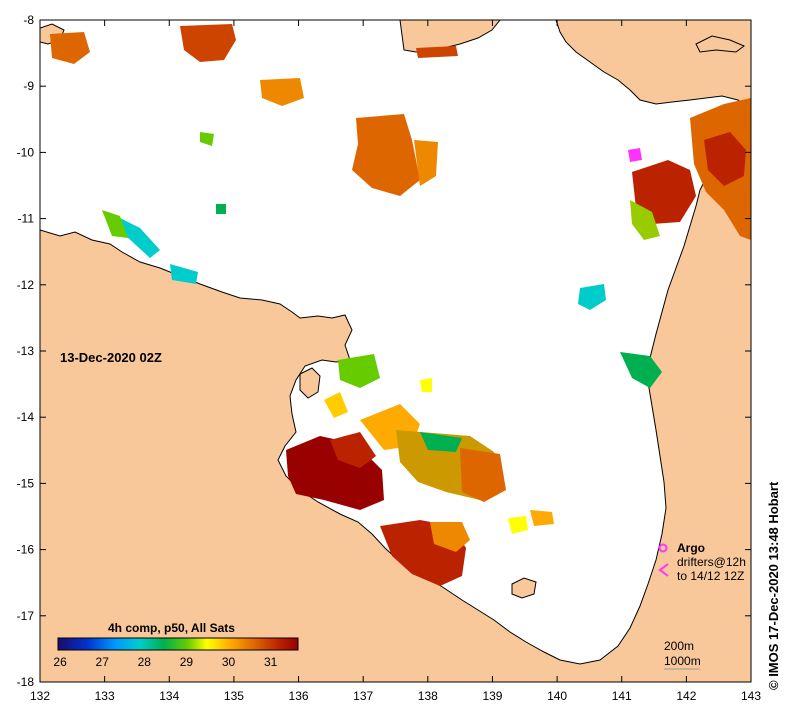  I want to click on y-tick-label: -15, so click(26, 483).